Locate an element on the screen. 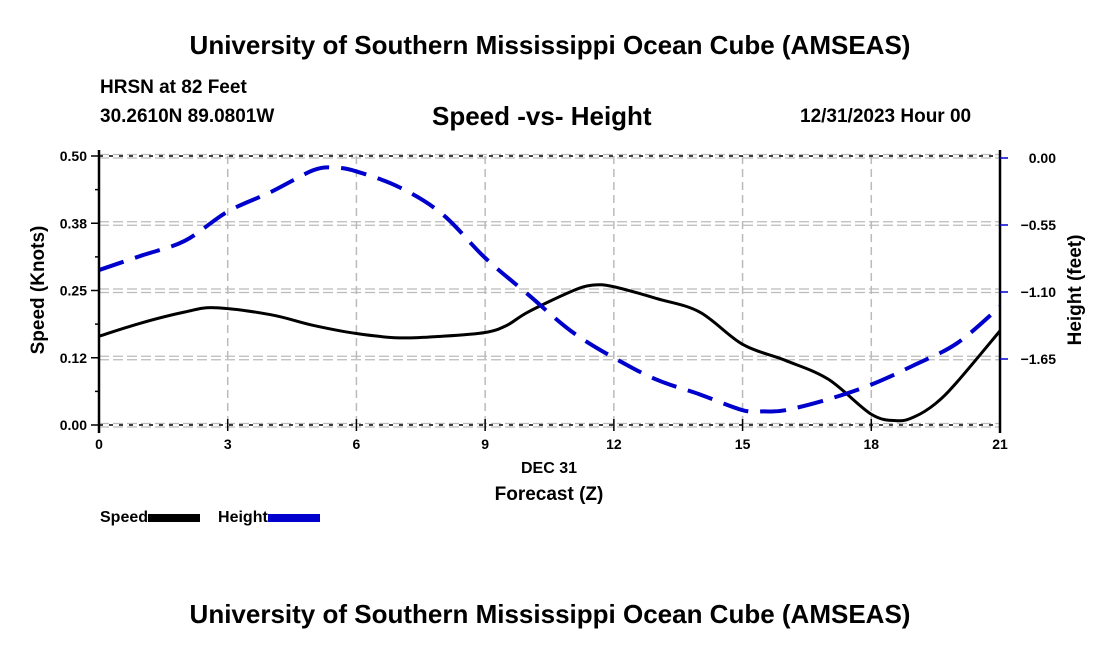 This screenshot has height=650, width=1100. x-tick-label: 18 is located at coordinates (871, 444).